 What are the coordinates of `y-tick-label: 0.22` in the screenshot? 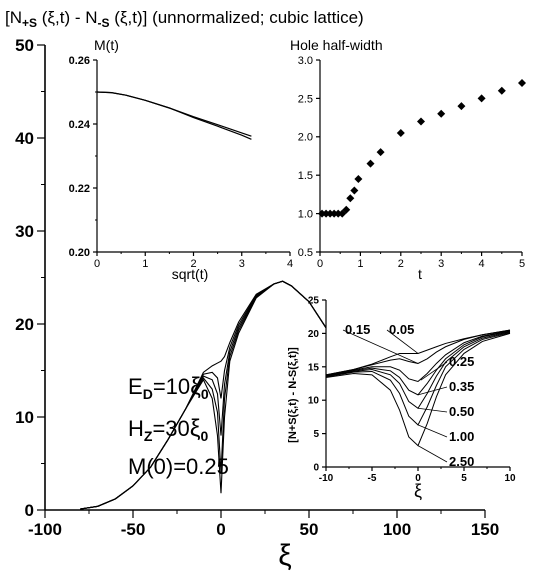 It's located at (79, 189).